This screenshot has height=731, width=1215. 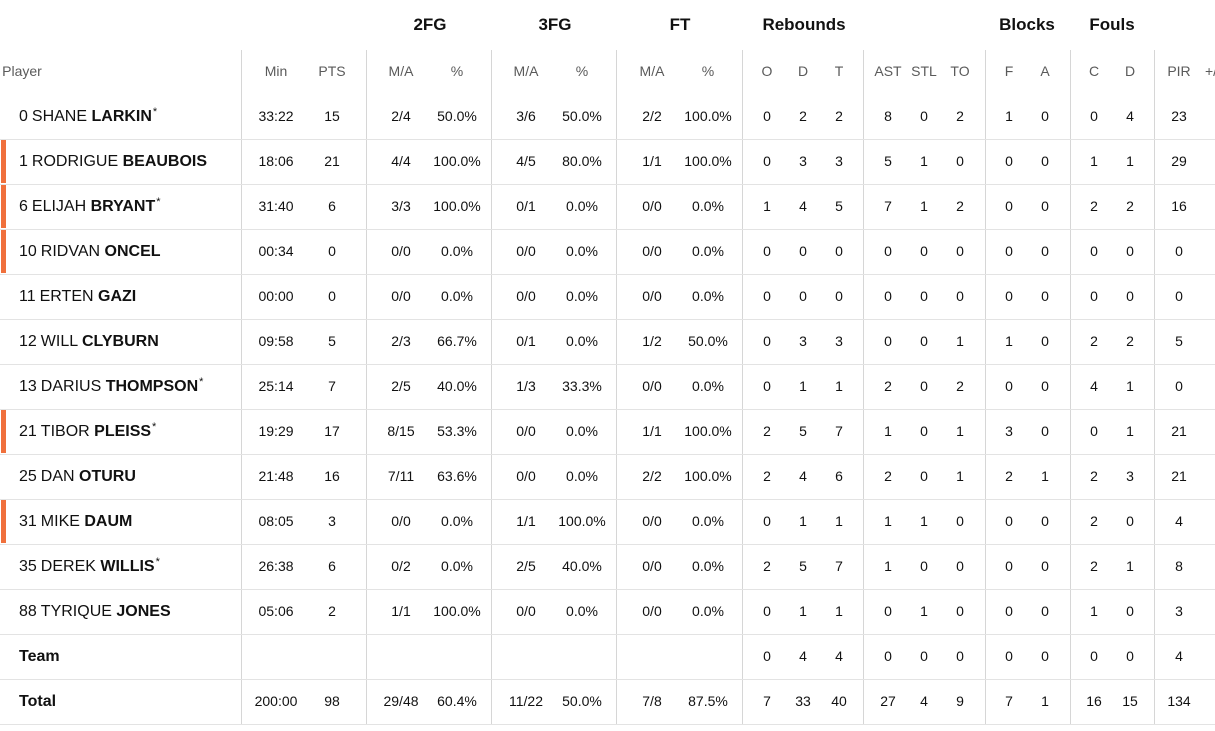 What do you see at coordinates (57, 476) in the screenshot?
I see `player-first-name: DAN` at bounding box center [57, 476].